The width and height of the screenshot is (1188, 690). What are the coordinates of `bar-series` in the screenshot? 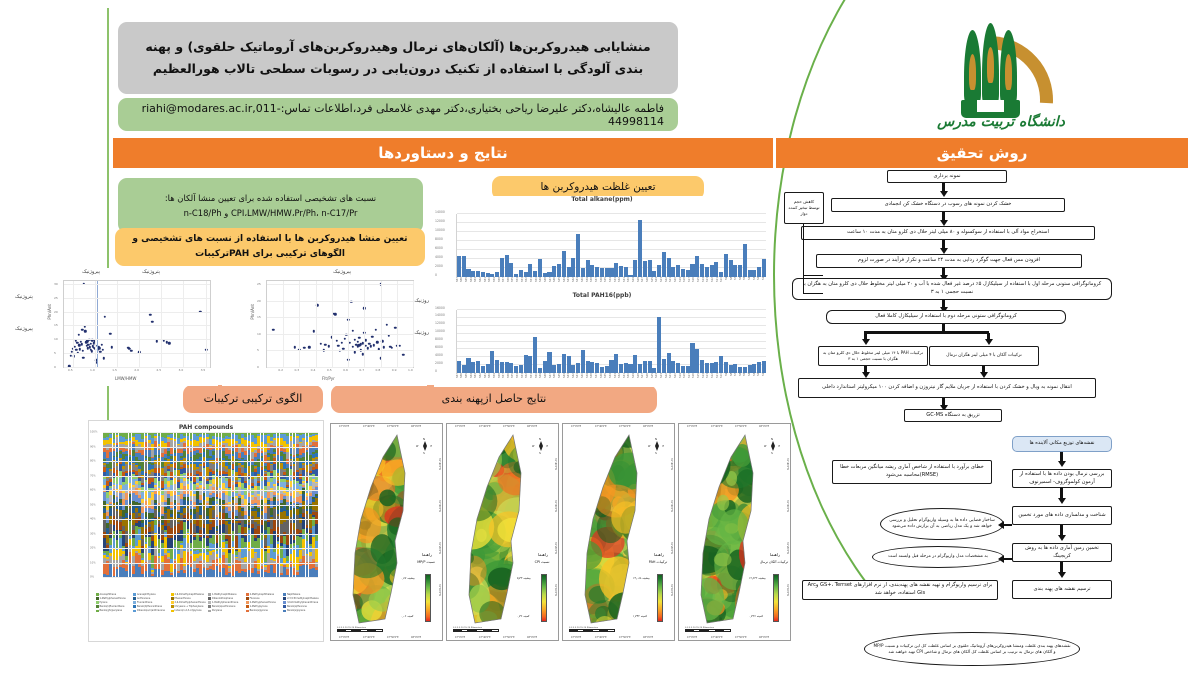 It's located at (611, 341).